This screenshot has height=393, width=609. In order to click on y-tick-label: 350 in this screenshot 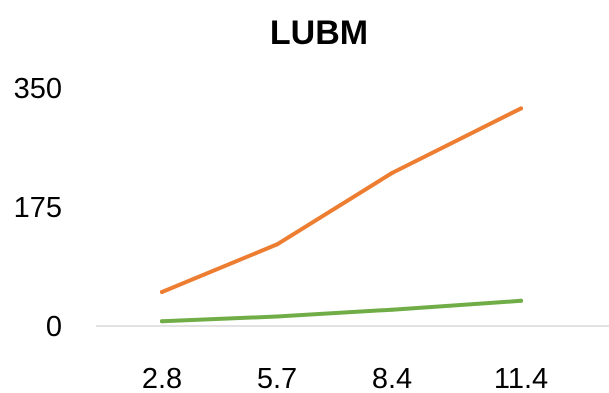, I will do `click(38, 89)`.